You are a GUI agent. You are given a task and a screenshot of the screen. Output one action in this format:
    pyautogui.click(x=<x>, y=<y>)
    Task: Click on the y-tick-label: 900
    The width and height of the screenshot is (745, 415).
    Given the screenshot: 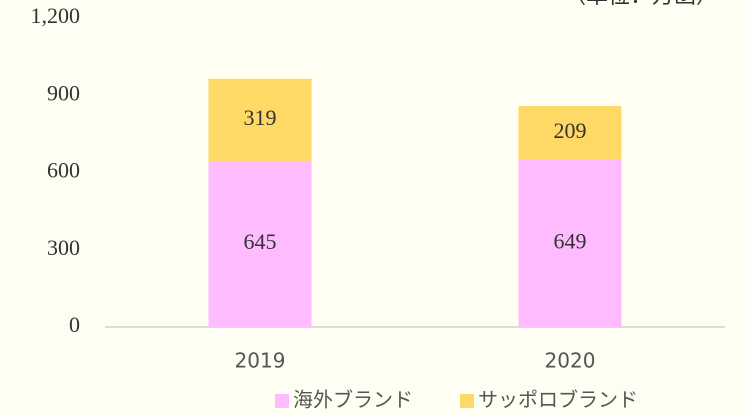 What is the action you would take?
    pyautogui.click(x=63, y=92)
    